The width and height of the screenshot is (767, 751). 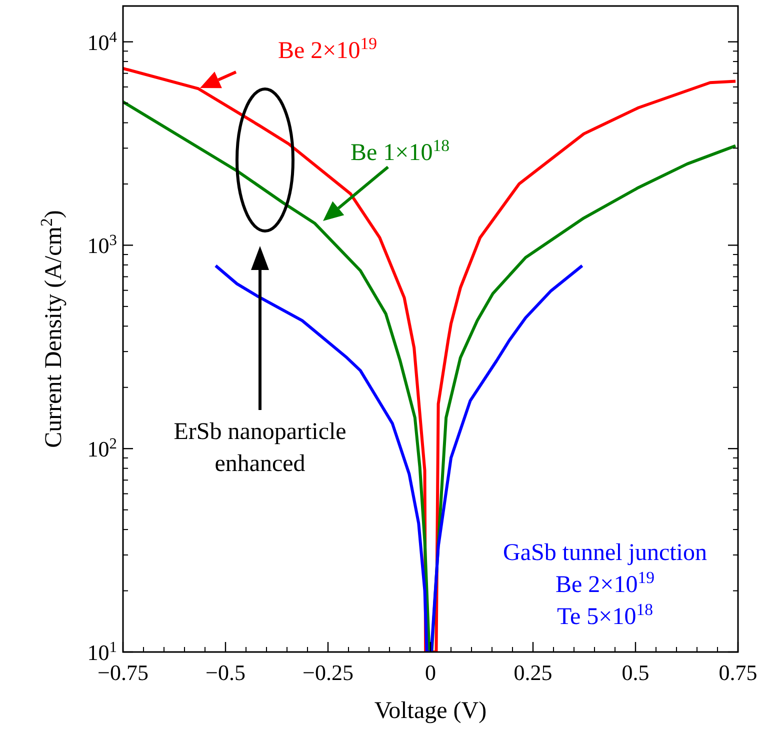 What do you see at coordinates (430, 672) in the screenshot?
I see `x-tick-label: 0` at bounding box center [430, 672].